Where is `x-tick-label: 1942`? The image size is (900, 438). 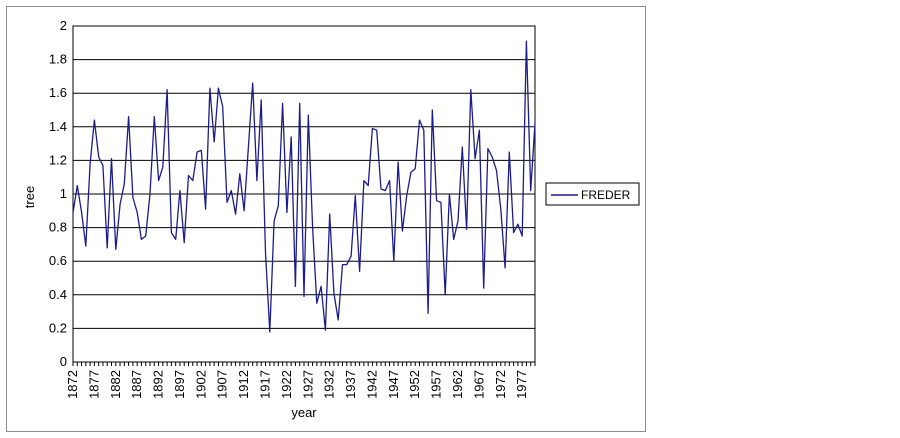
x-tick-label: 1942 is located at coordinates (371, 384).